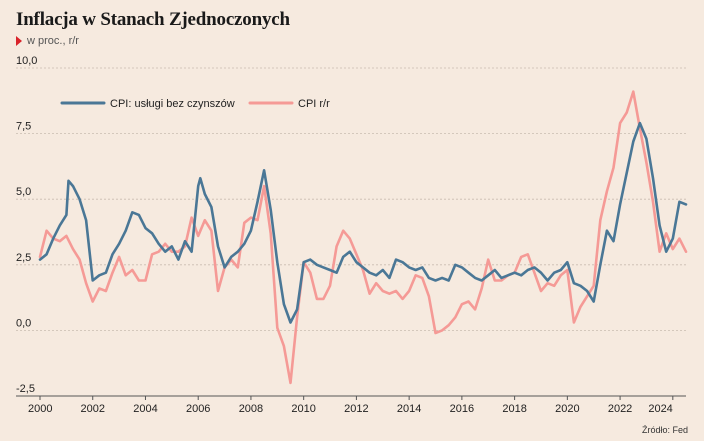 The image size is (704, 441). Describe the element at coordinates (23, 323) in the screenshot. I see `y-tick-label: 0,0` at that location.